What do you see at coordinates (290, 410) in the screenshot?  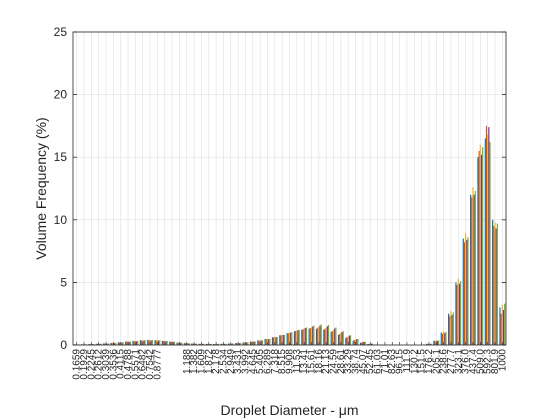 I see `x-axis-label: Droplet Diameter - μm` at bounding box center [290, 410].